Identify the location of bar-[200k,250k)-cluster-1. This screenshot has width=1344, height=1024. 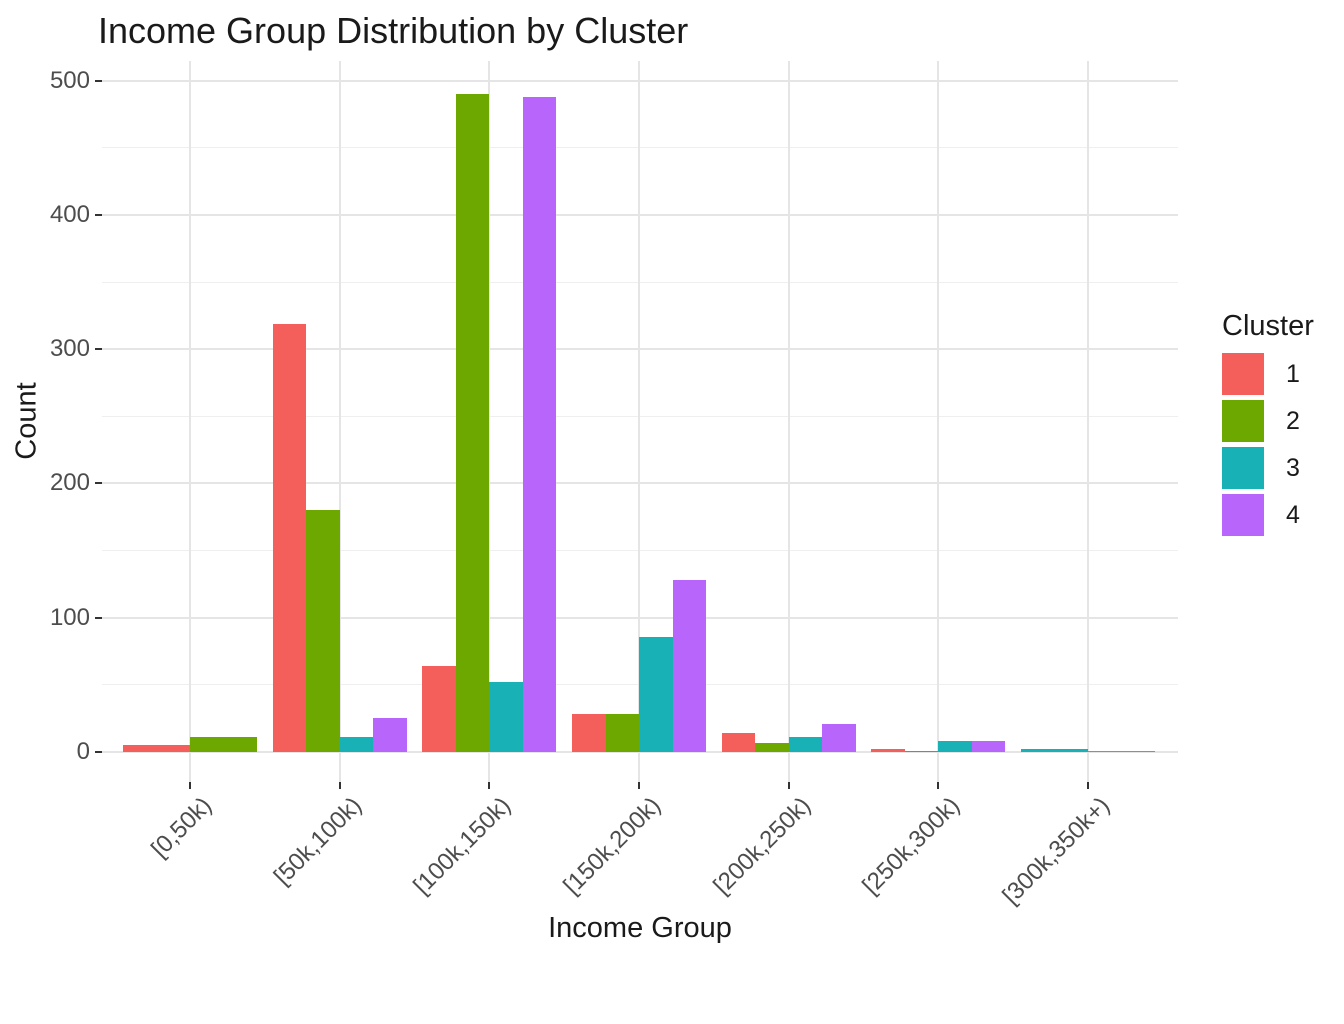
(738, 742).